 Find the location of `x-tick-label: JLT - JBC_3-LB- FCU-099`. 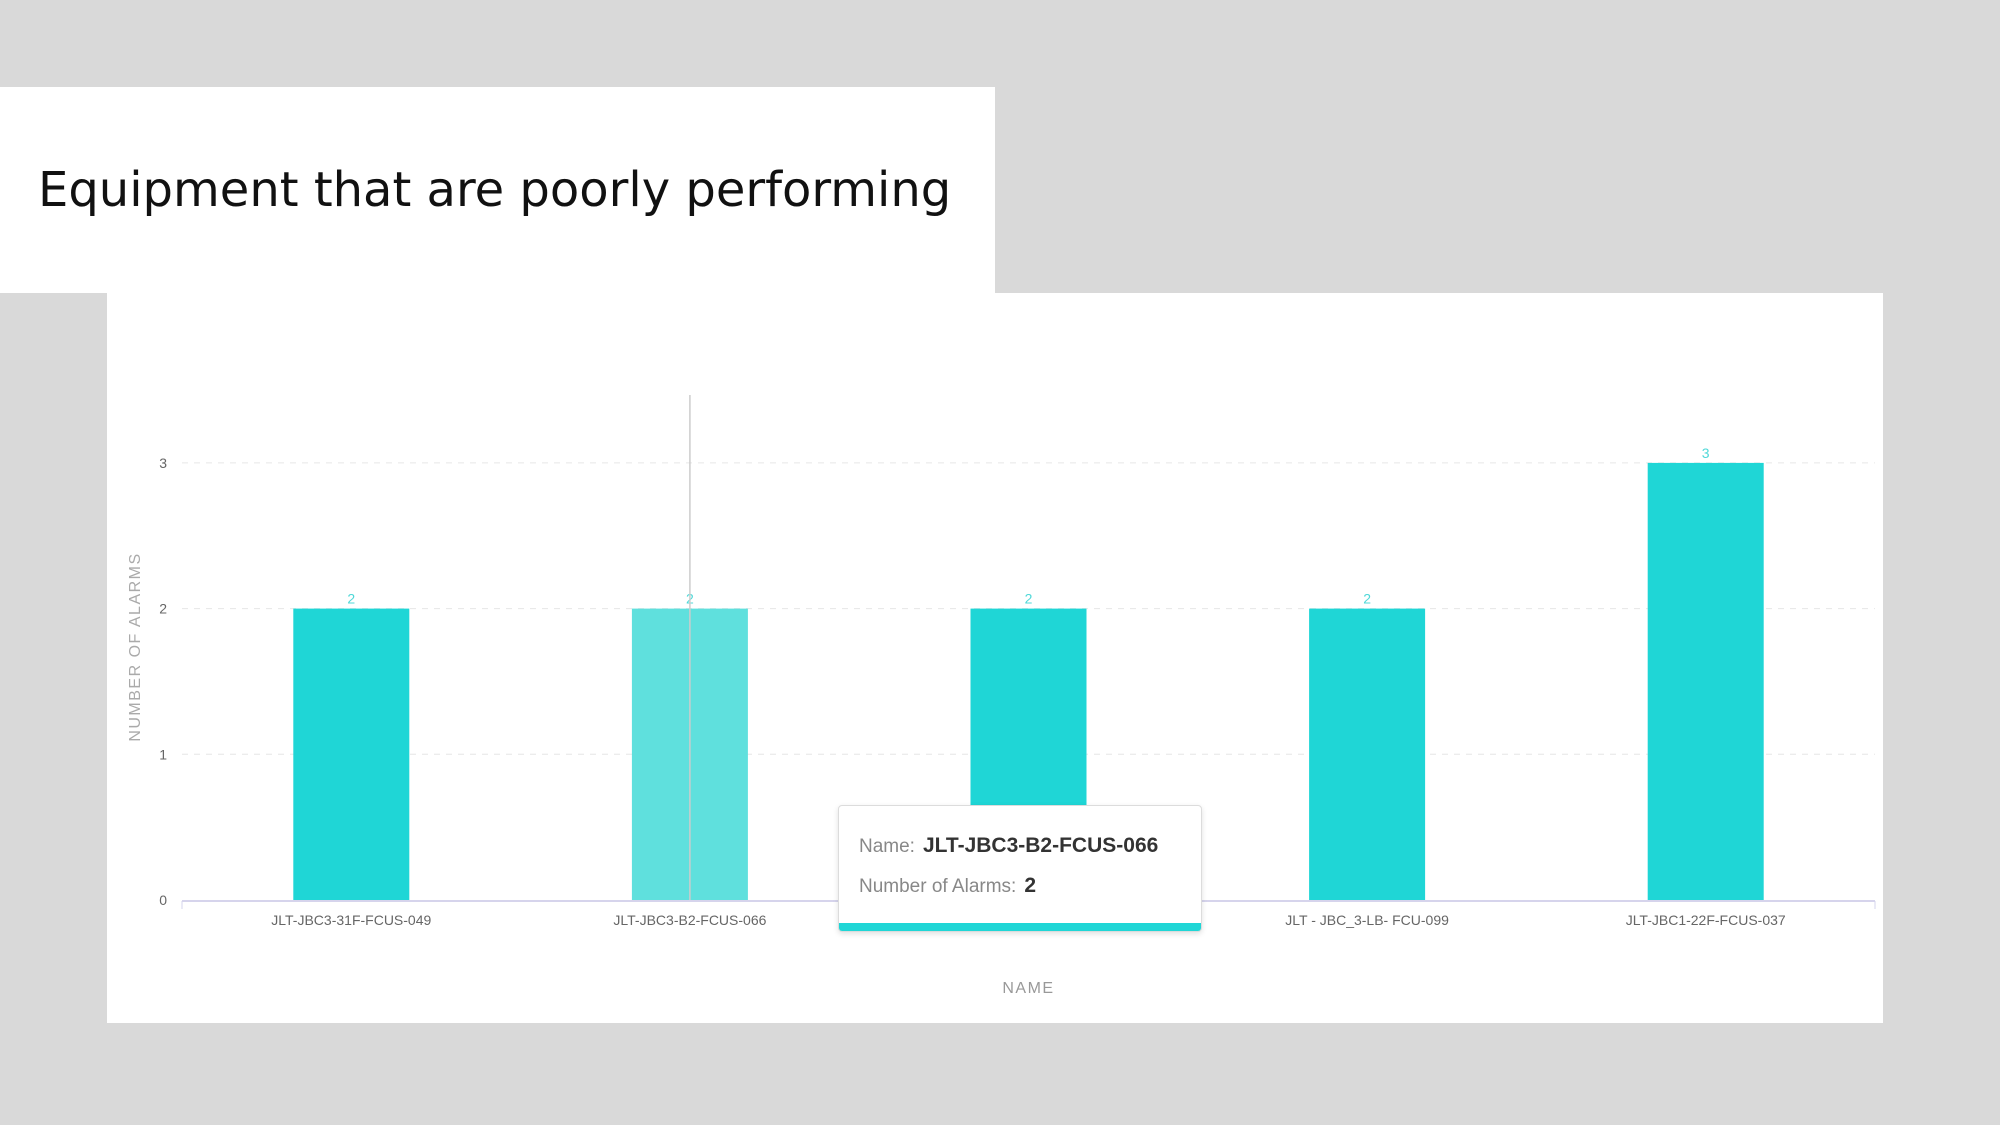

x-tick-label: JLT - JBC_3-LB- FCU-099 is located at coordinates (1367, 920).